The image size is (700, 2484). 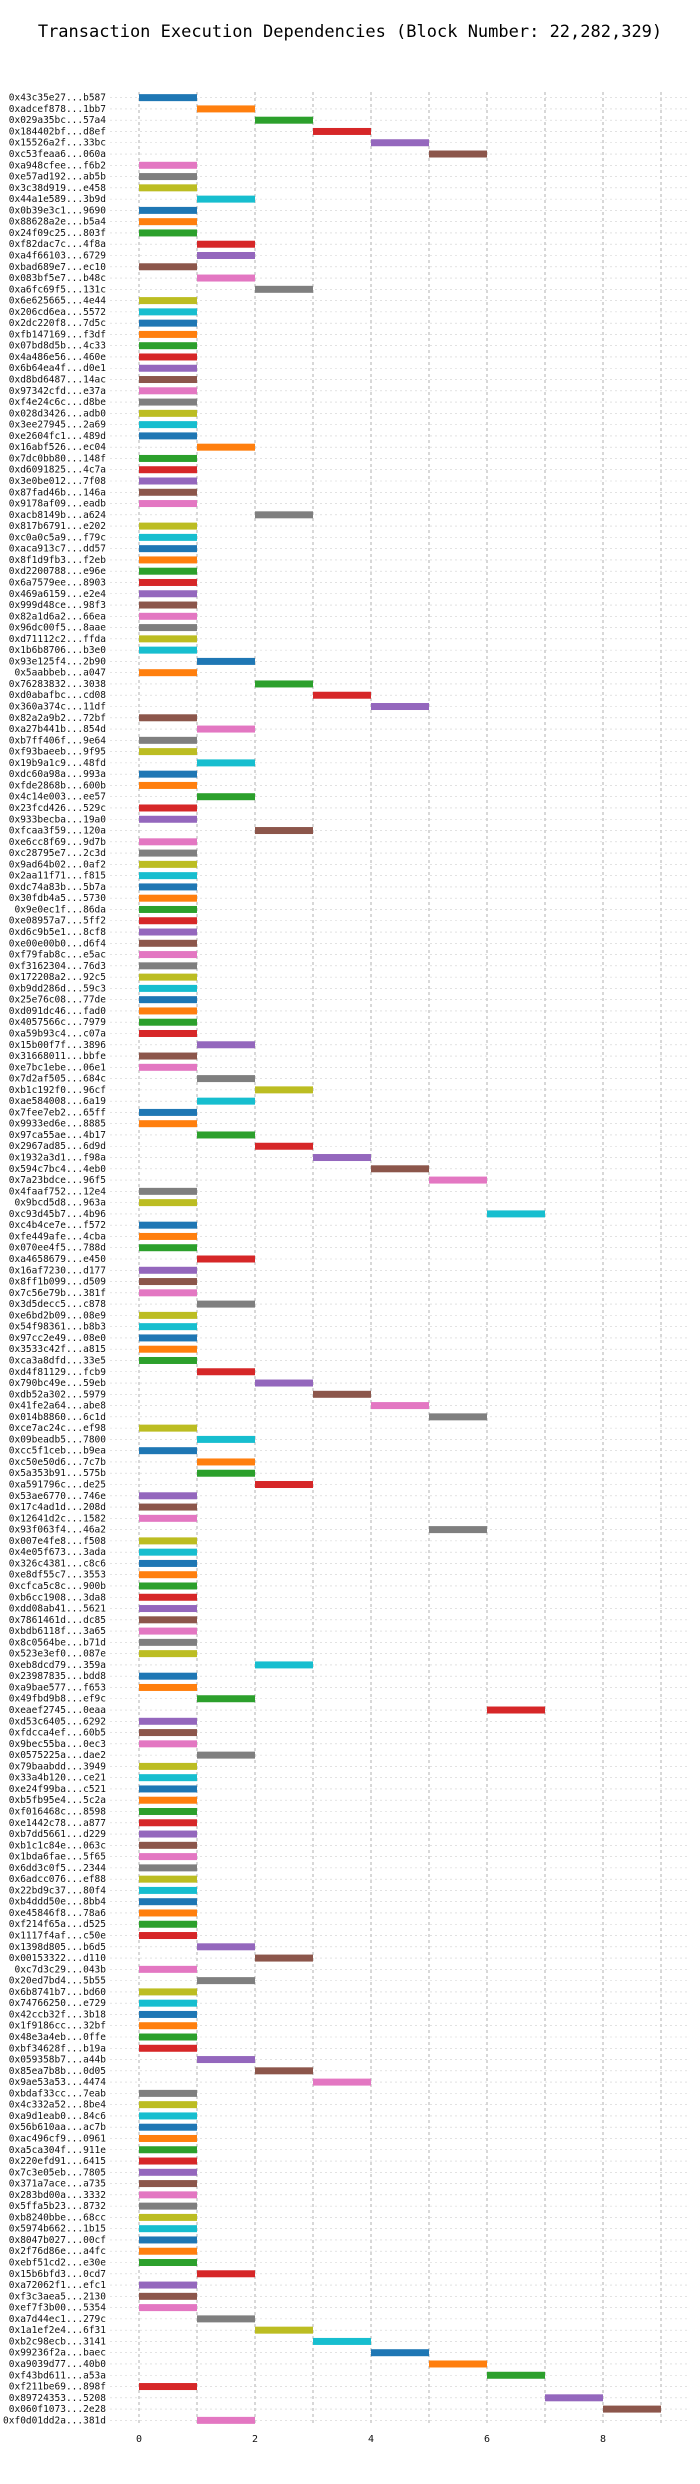 What do you see at coordinates (58, 1383) in the screenshot?
I see `y-tick-label: 0x790bc49e...59eb` at bounding box center [58, 1383].